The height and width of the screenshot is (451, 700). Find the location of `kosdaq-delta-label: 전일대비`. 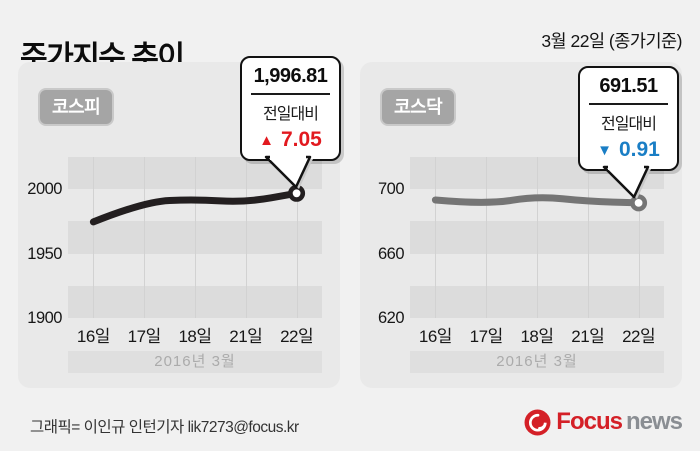

kosdaq-delta-label: 전일대비 is located at coordinates (629, 124).